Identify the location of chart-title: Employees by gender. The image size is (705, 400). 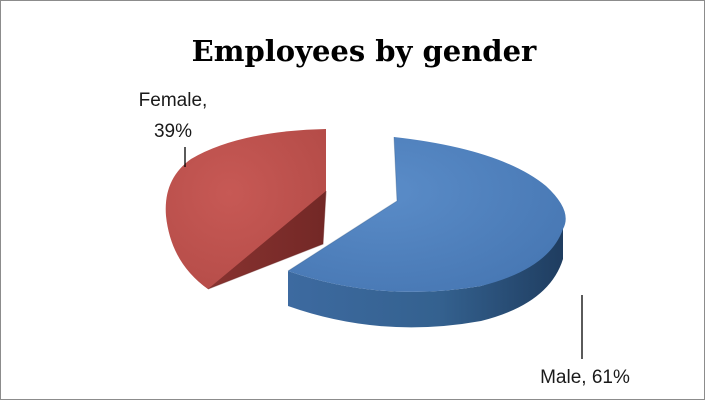
(364, 51).